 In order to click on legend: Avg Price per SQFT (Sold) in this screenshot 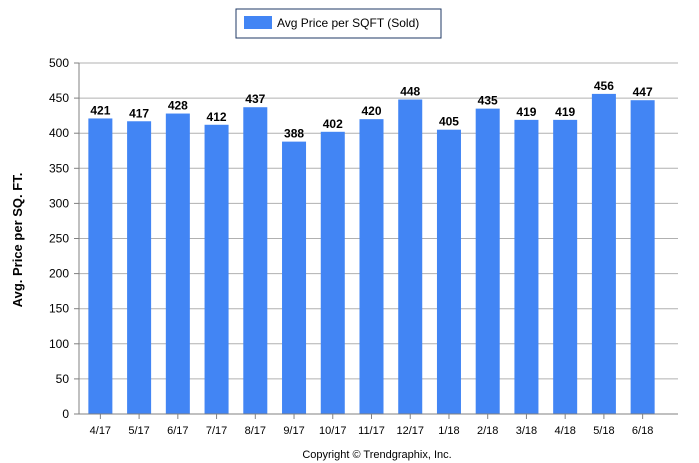, I will do `click(338, 23)`.